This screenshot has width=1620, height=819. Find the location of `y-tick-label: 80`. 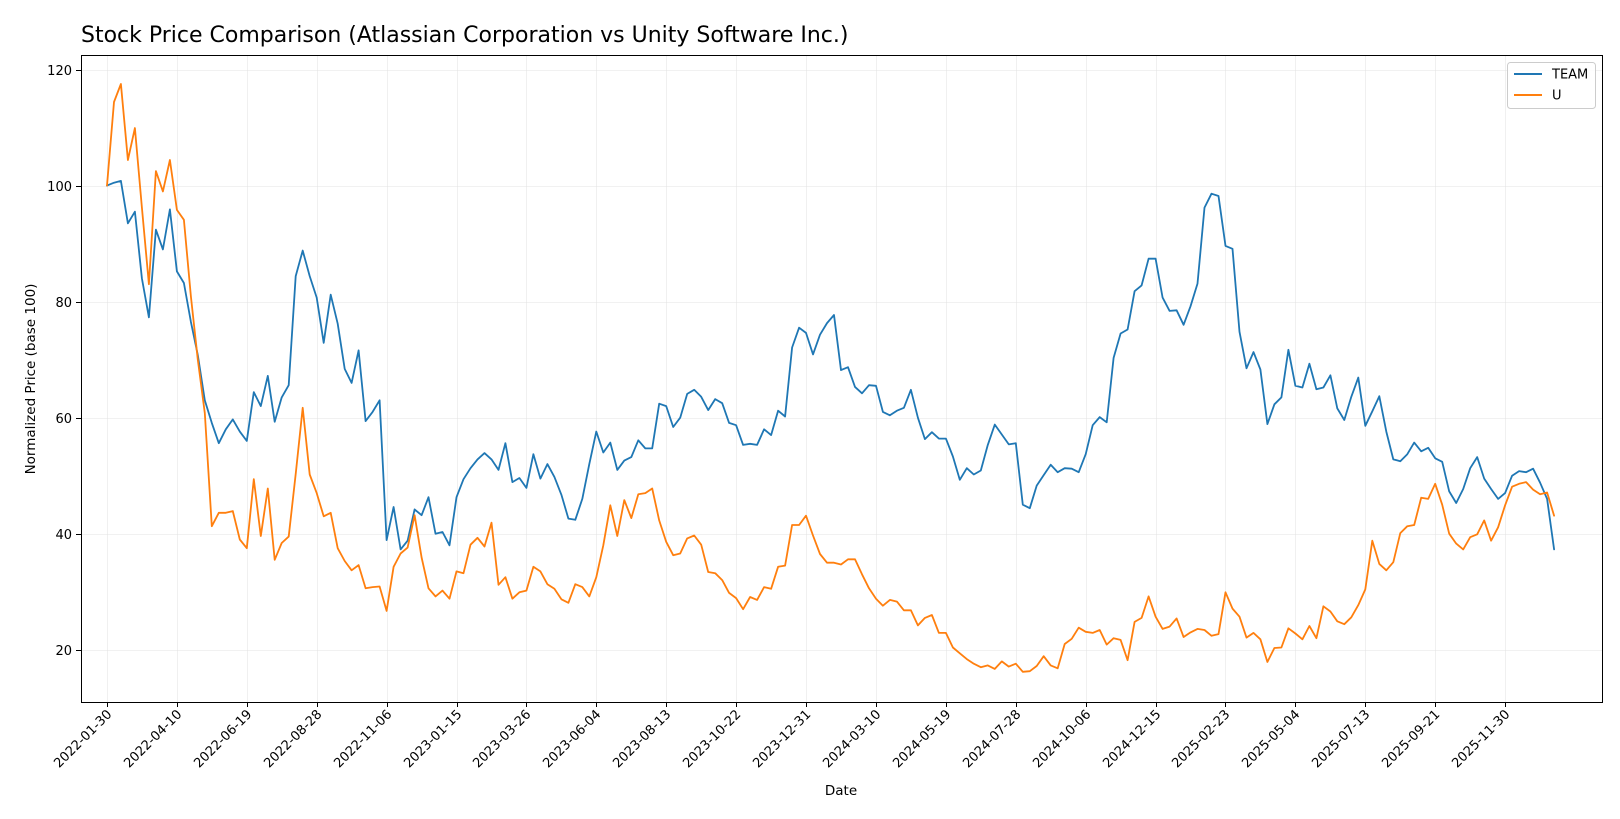

y-tick-label: 80 is located at coordinates (63, 303).